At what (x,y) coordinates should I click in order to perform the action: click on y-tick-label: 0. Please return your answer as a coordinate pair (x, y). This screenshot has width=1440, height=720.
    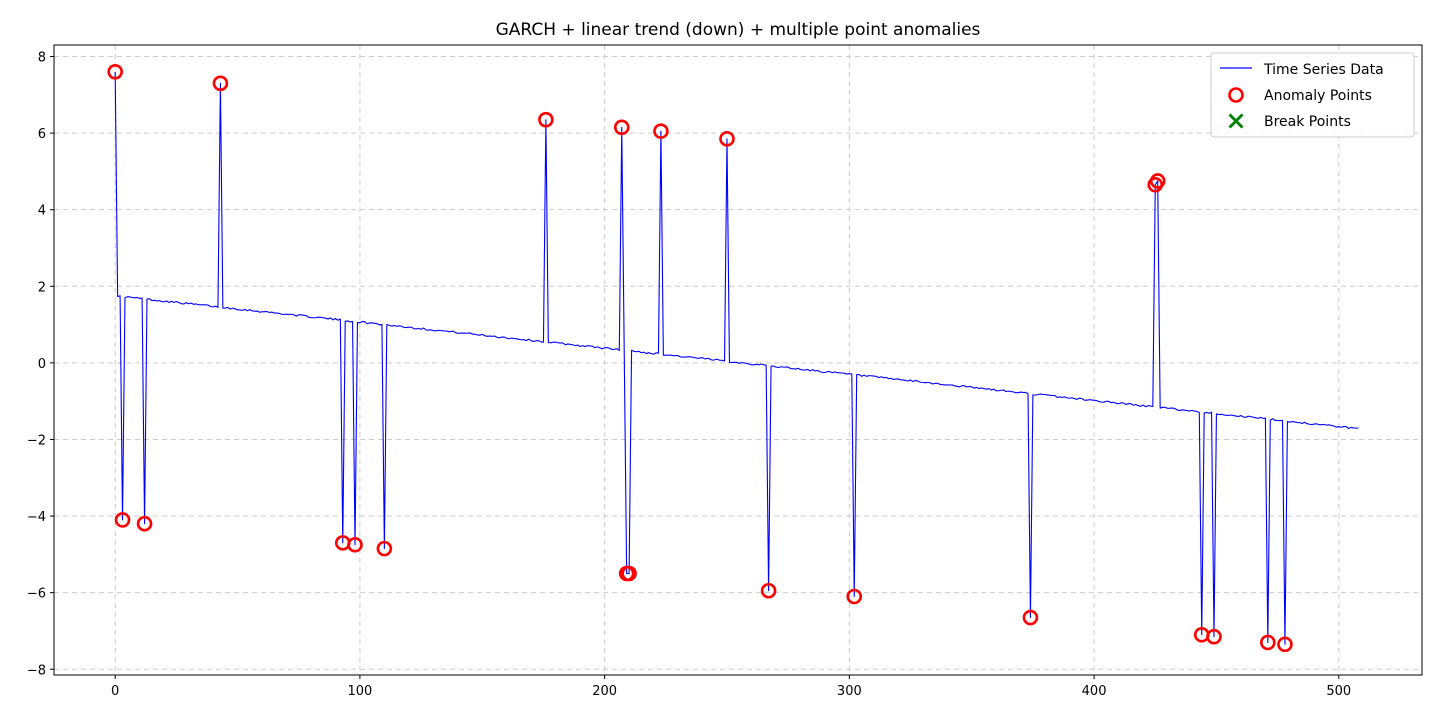
    Looking at the image, I should click on (42, 364).